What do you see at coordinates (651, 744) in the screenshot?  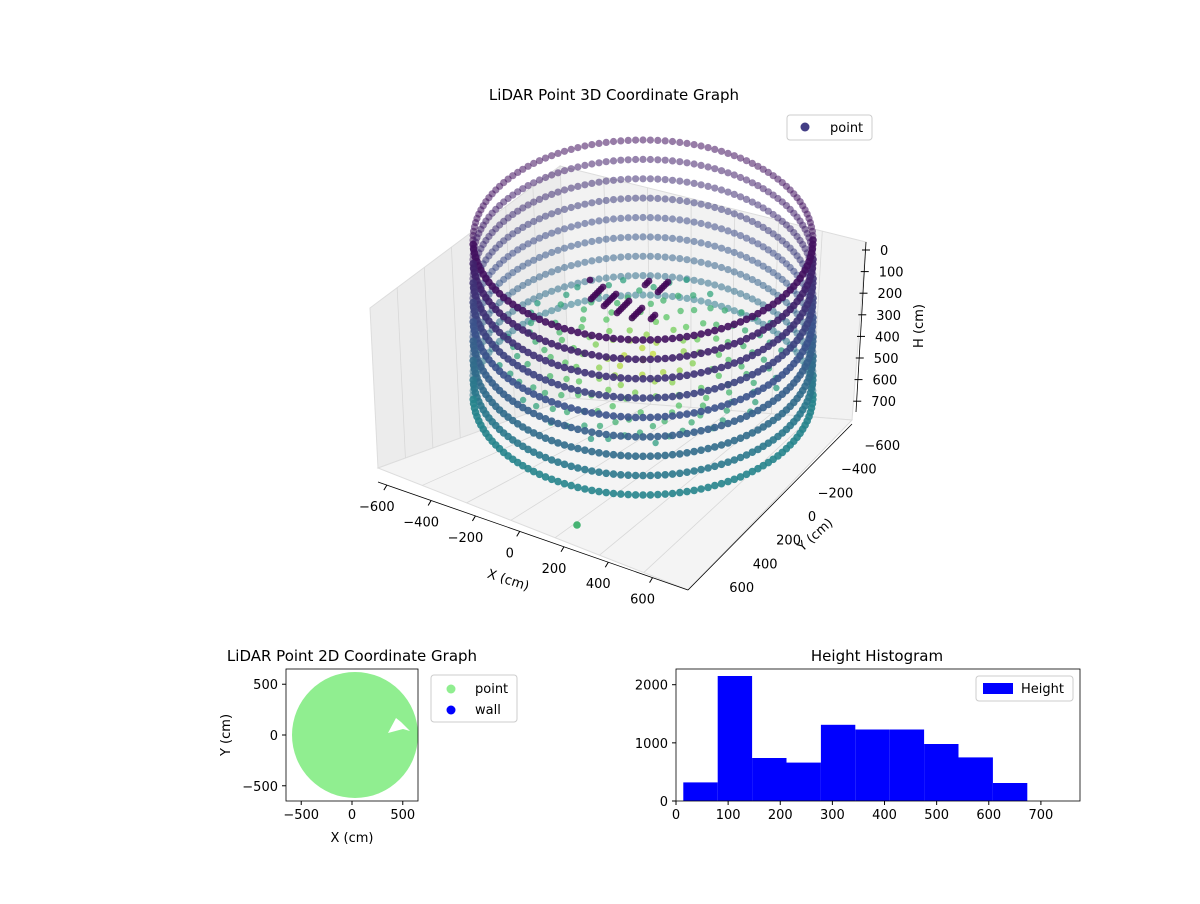 I see `histogram-y-tick-label: 1000` at bounding box center [651, 744].